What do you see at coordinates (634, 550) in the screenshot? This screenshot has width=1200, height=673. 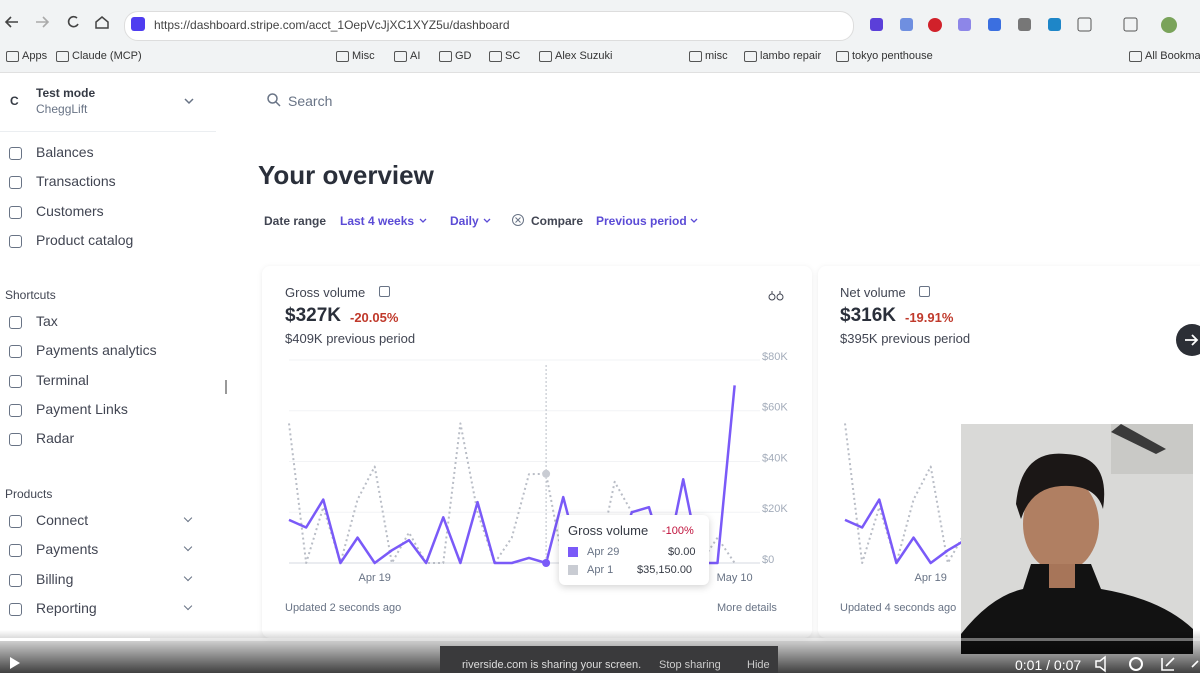 I see `chart-tooltip` at bounding box center [634, 550].